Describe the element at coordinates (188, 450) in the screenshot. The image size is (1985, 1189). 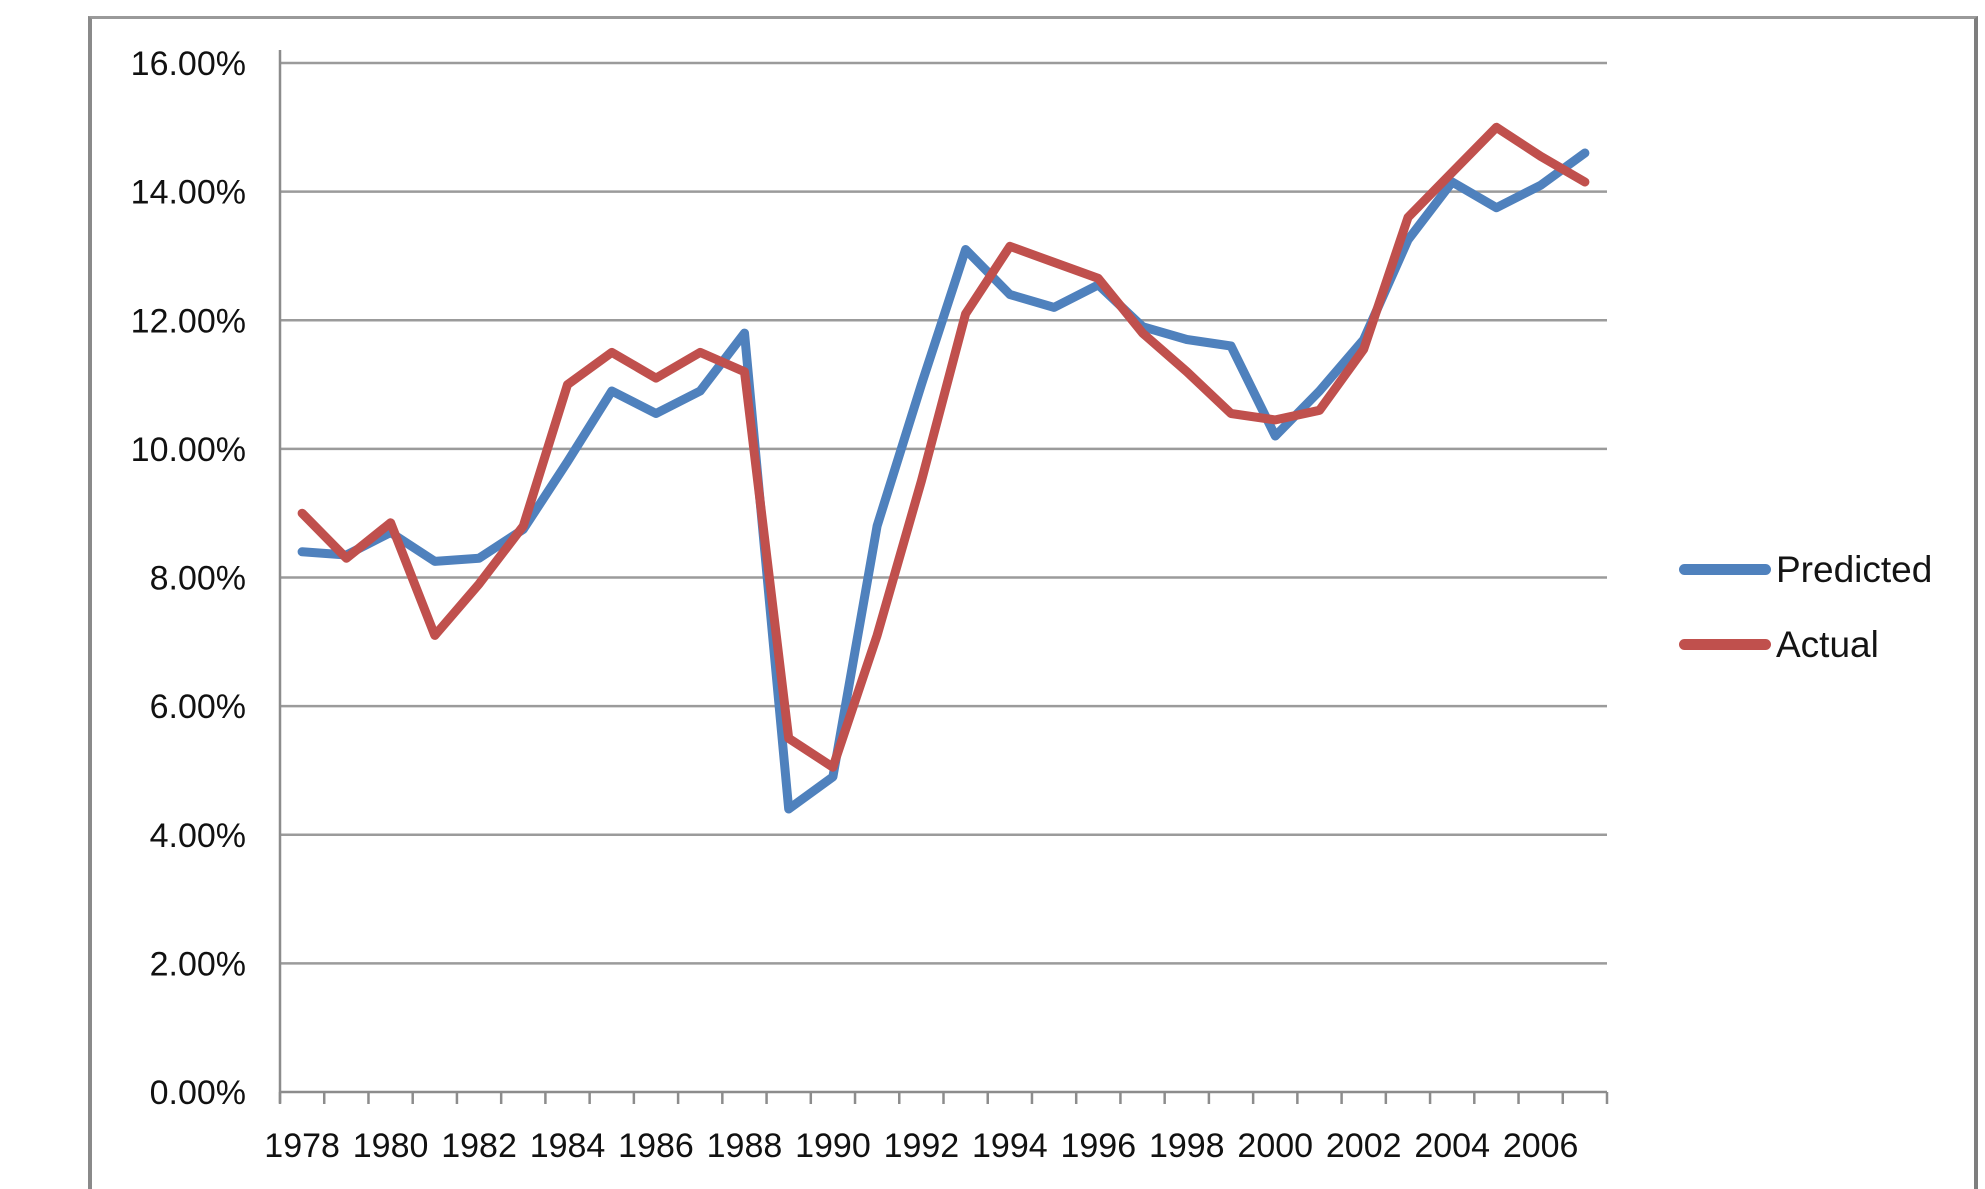
I see `y-axis-tick-label: 10.00%` at that location.